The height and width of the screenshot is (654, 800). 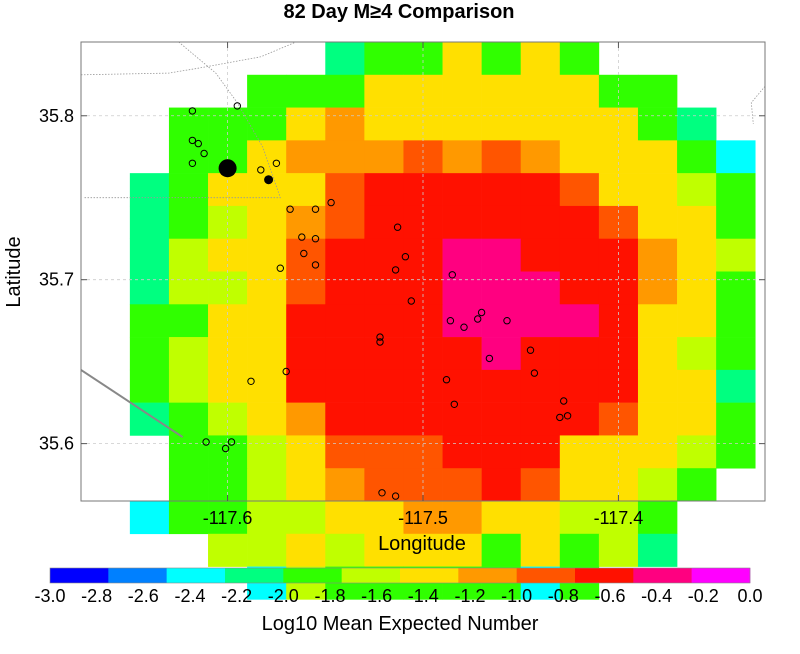 What do you see at coordinates (749, 596) in the screenshot?
I see `colorbar-tick-label: 0.0` at bounding box center [749, 596].